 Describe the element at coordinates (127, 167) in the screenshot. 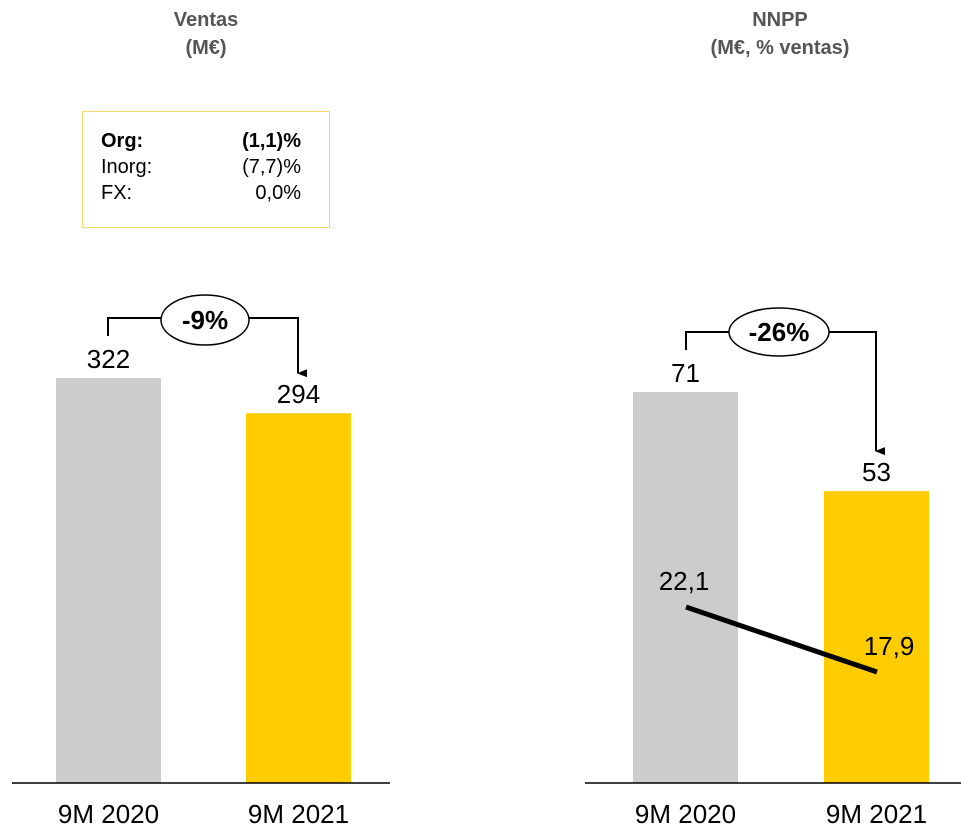

I see `breakdown-label: Inorg:` at that location.